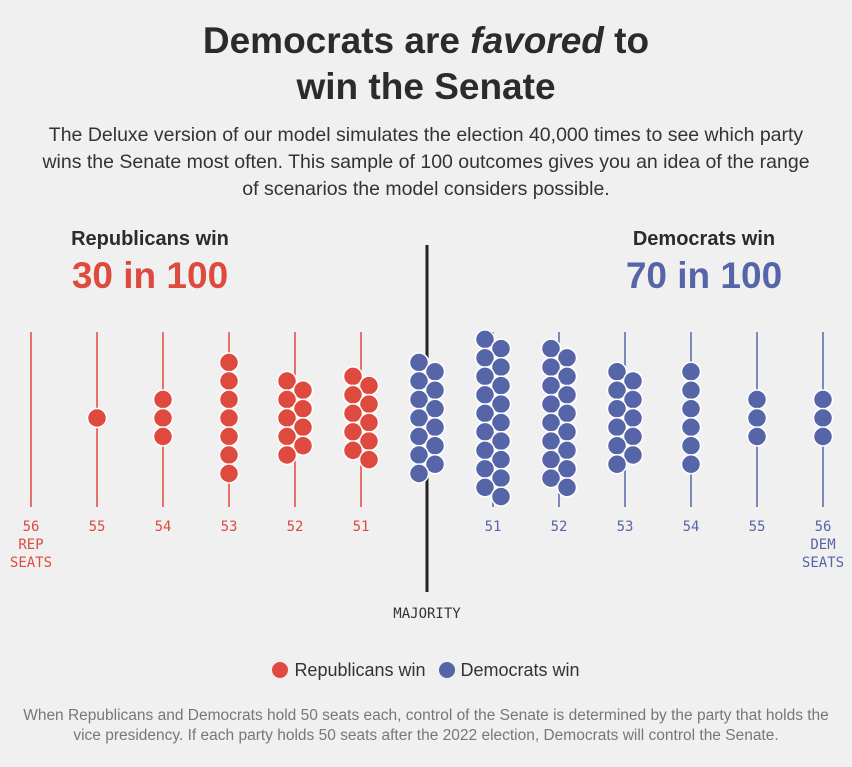 The height and width of the screenshot is (767, 852). Describe the element at coordinates (30, 545) in the screenshot. I see `seat-axis-label: REP` at that location.